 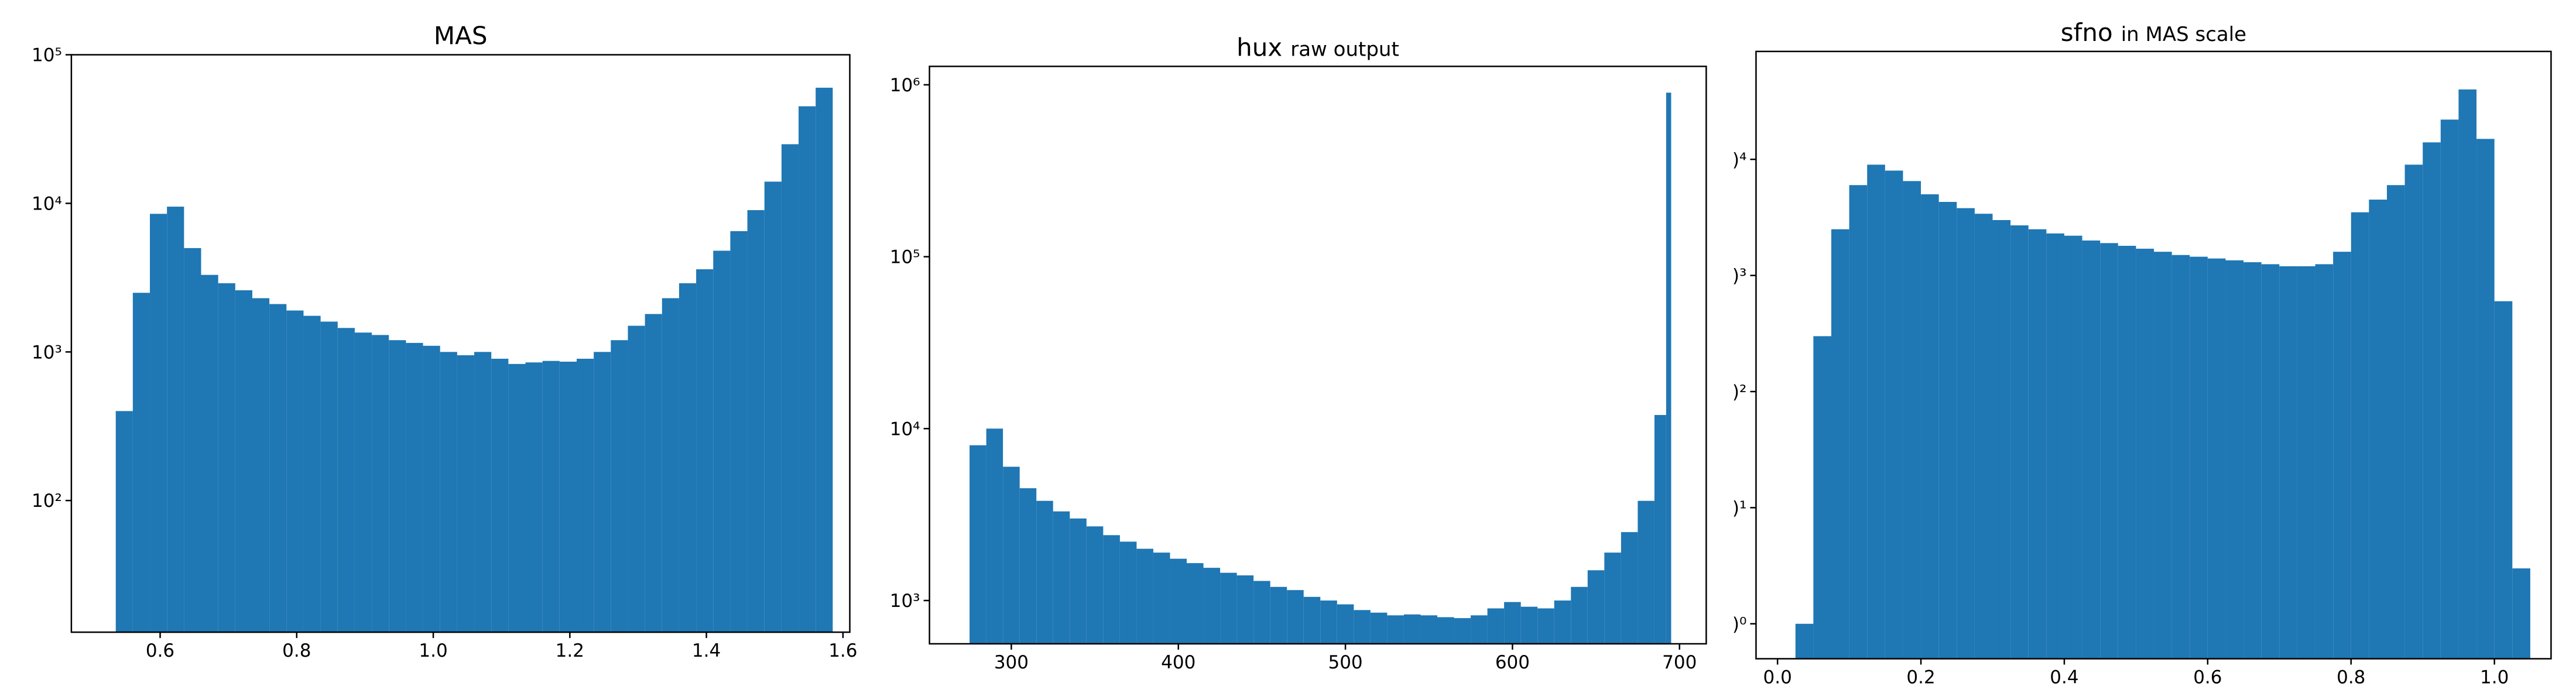 I want to click on chart-title: sfno in MAS scale, so click(x=2153, y=33).